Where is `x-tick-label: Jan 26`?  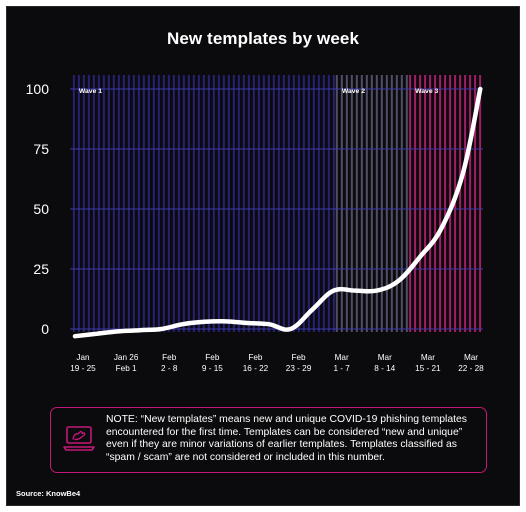
x-tick-label: Jan 26 is located at coordinates (126, 357).